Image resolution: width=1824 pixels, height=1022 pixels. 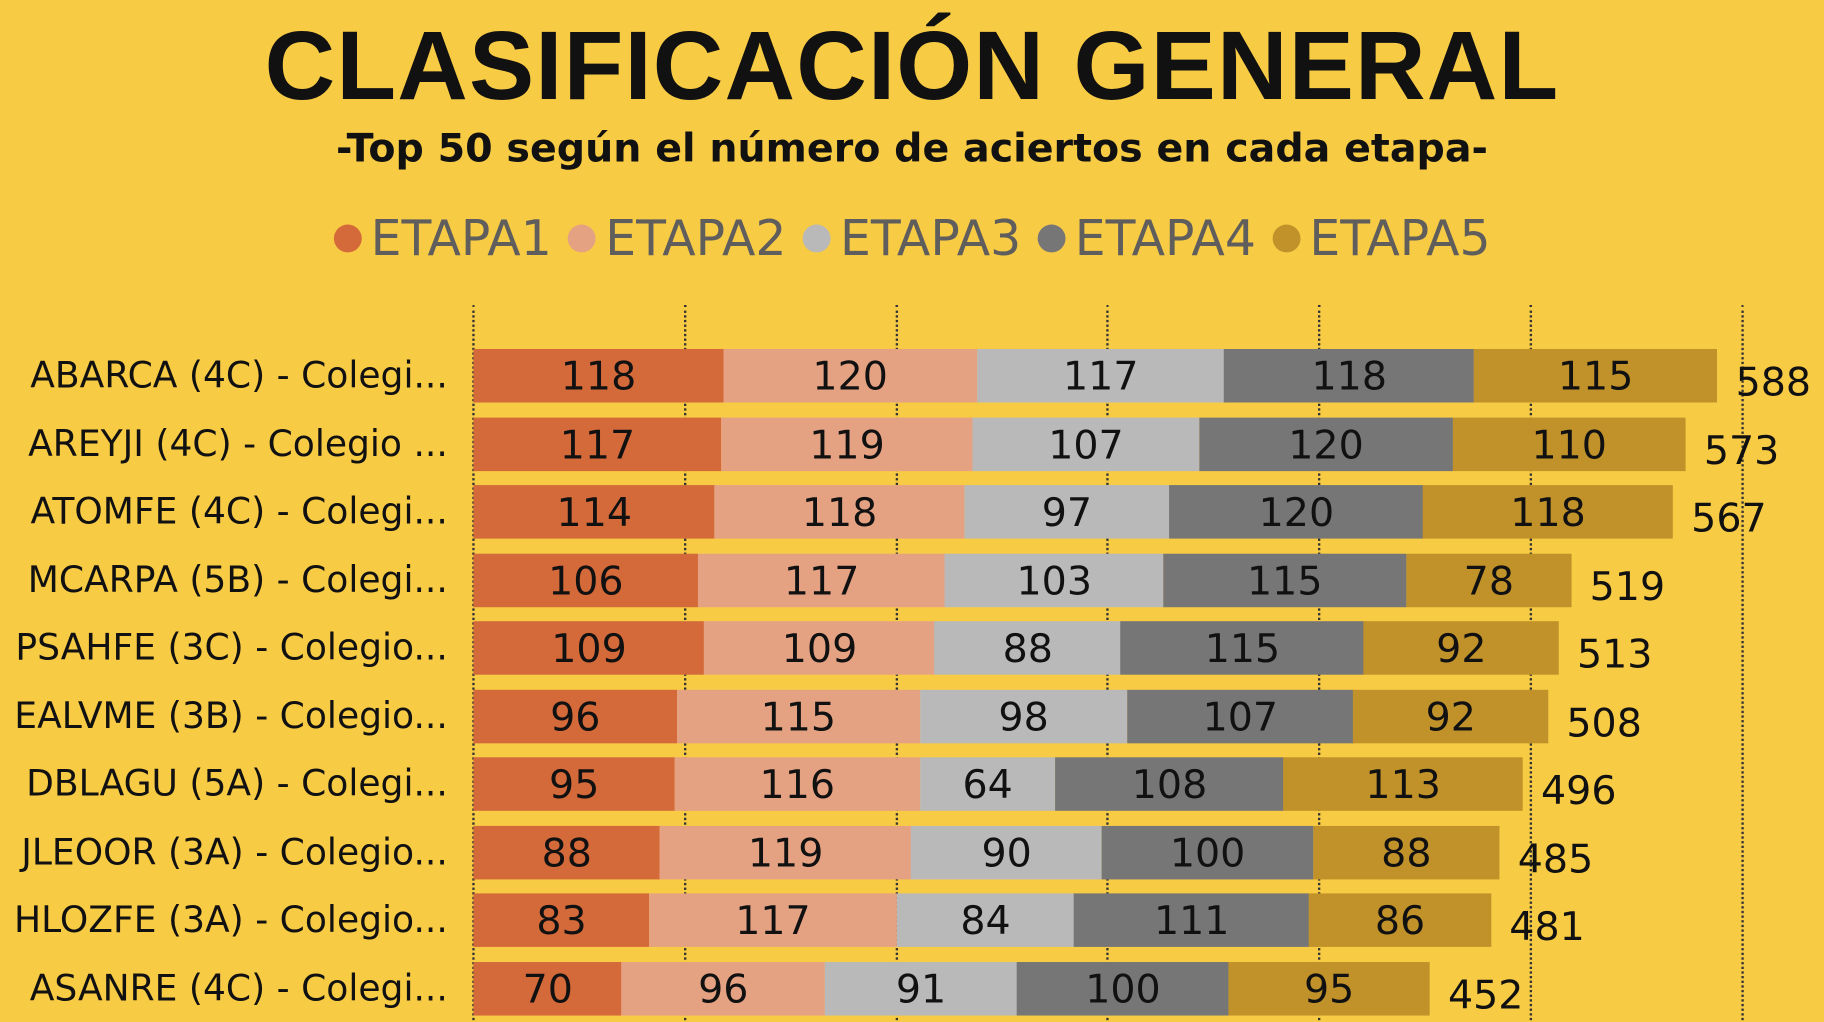 I want to click on bar-segment-etapa4: 118, so click(x=1349, y=375).